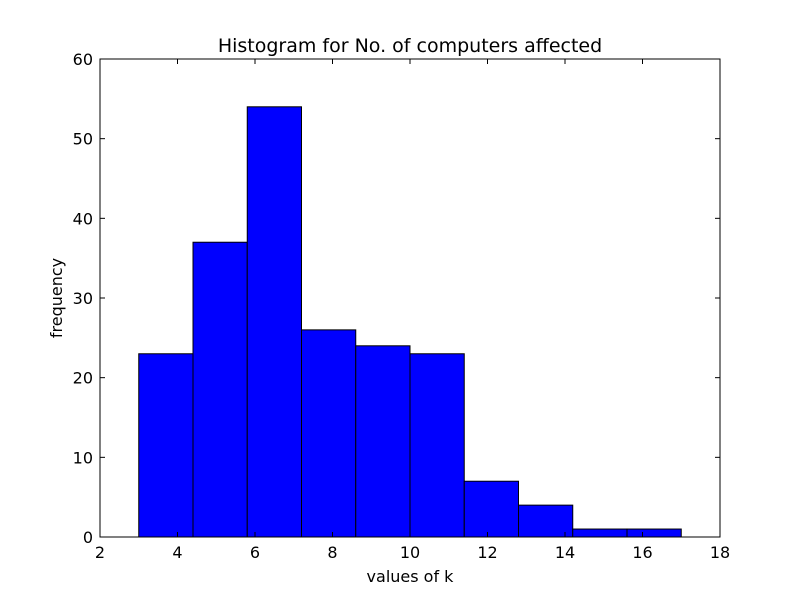 This screenshot has height=597, width=800. I want to click on x-tick-label: 12, so click(487, 552).